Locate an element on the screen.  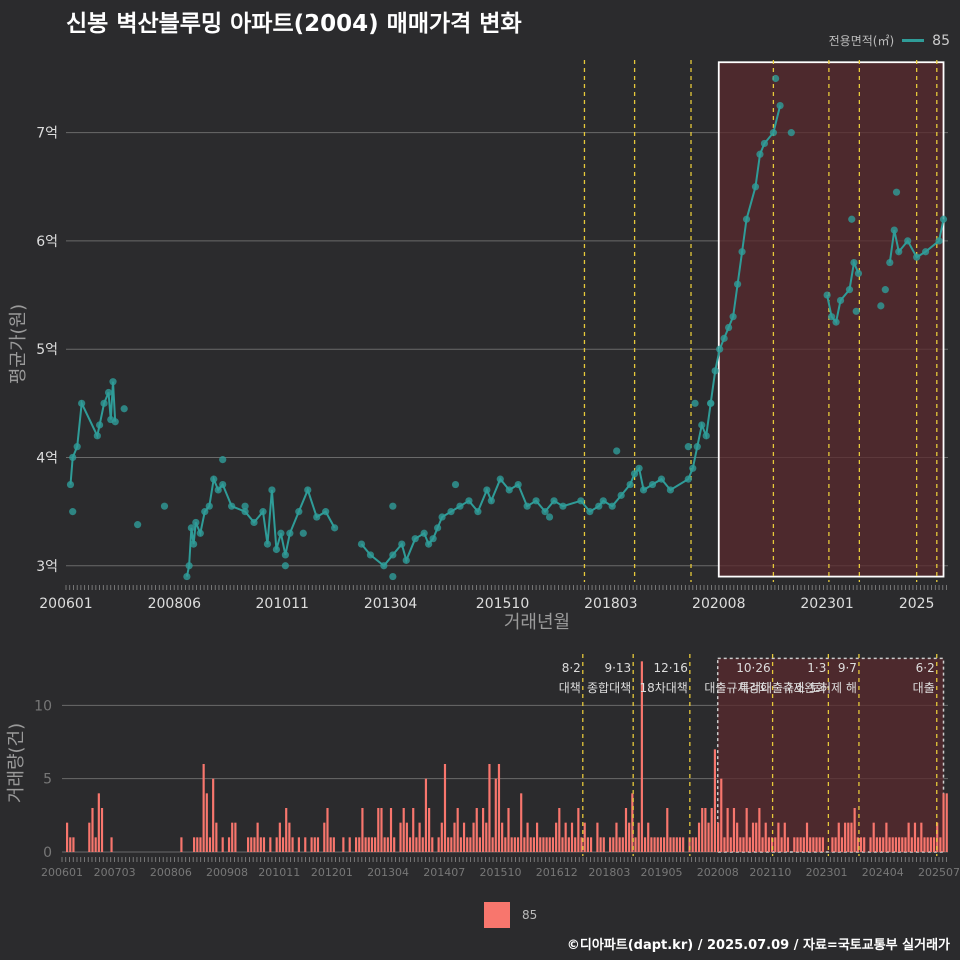
x-tick-label: 200908 is located at coordinates (227, 872).